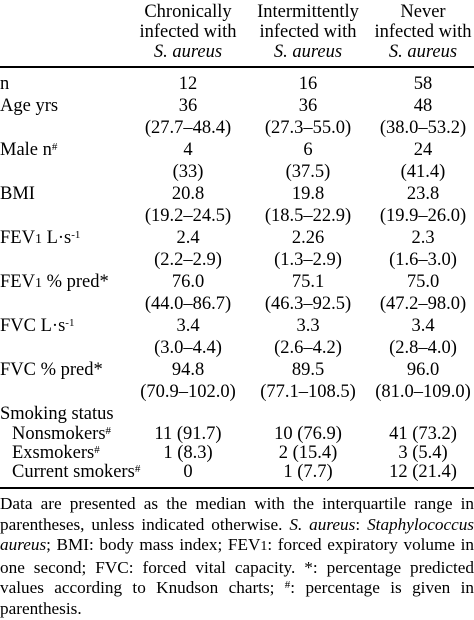 The height and width of the screenshot is (620, 474). I want to click on cell-fev1-range-intermittent: (1.3–2.9), so click(308, 260).